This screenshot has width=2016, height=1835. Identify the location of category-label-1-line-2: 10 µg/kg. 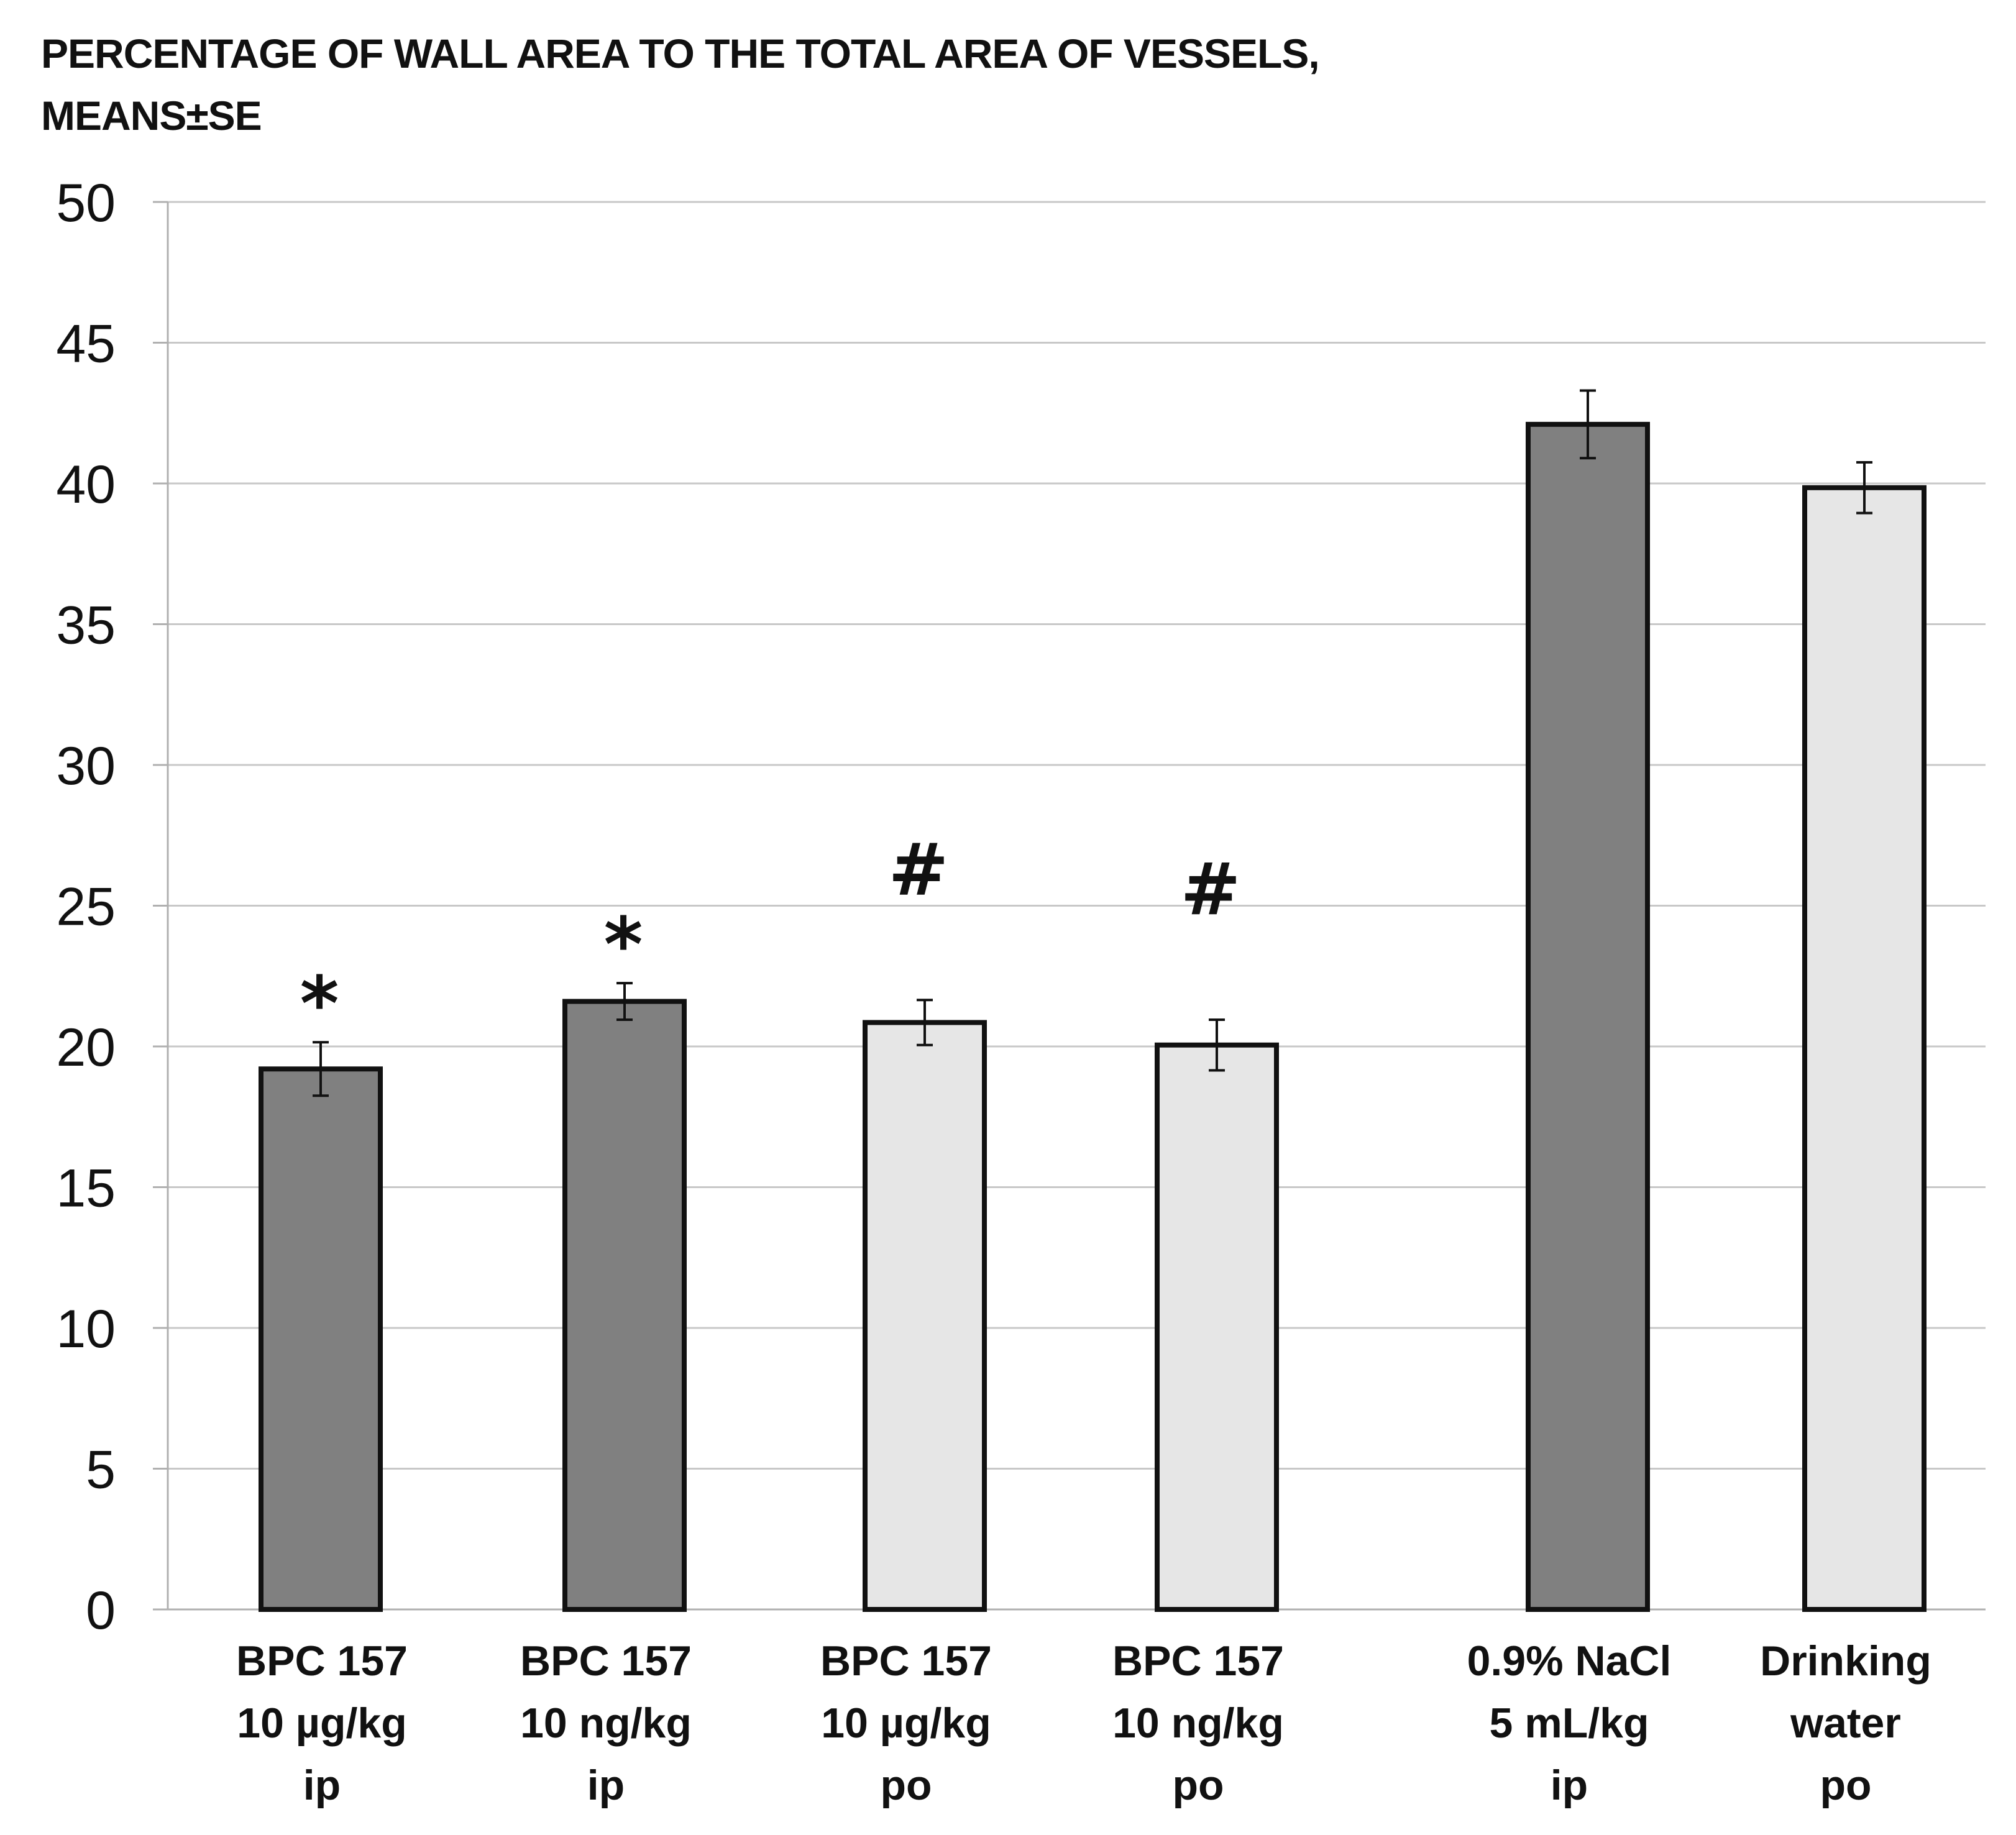
(322, 1723).